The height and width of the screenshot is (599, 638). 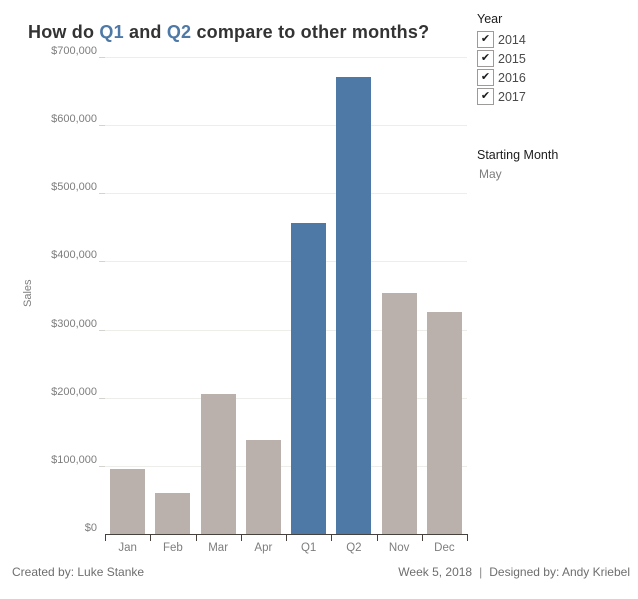 I want to click on bar-mar, so click(x=218, y=464).